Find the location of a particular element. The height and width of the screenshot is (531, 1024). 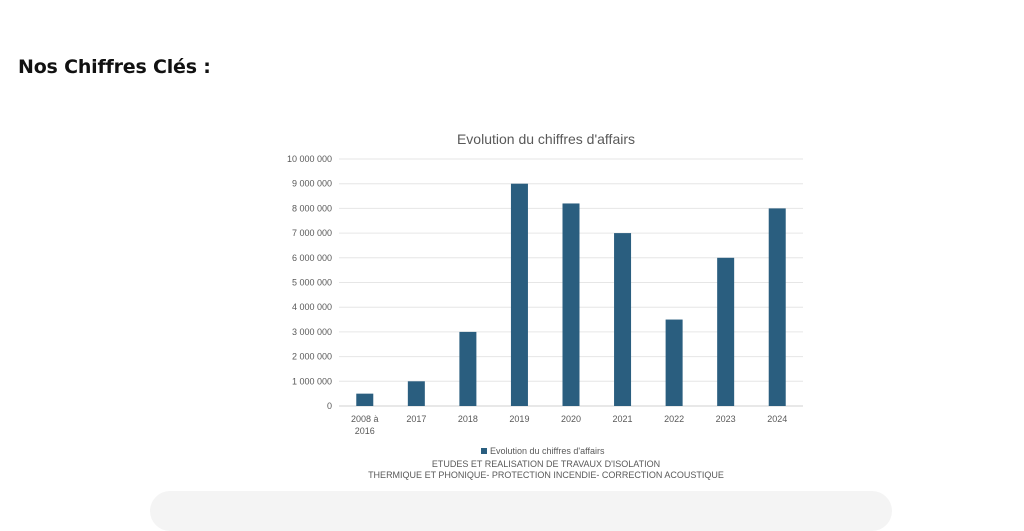

x-tick-label: 2018 is located at coordinates (468, 419).